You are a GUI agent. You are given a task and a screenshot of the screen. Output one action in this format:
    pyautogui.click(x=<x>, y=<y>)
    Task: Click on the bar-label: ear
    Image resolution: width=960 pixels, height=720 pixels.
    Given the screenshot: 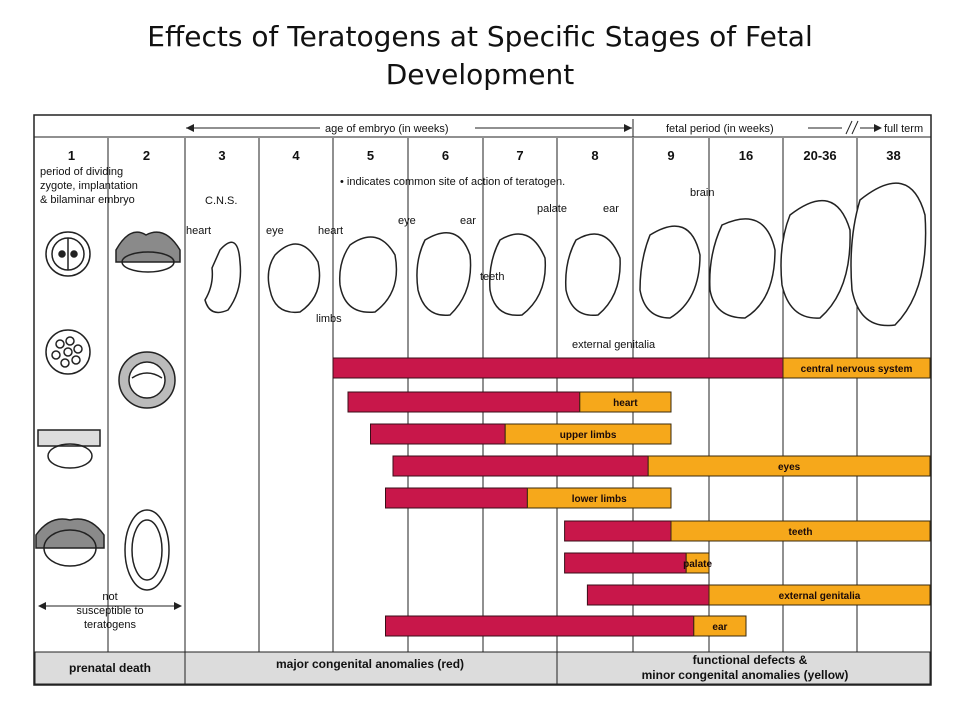 What is the action you would take?
    pyautogui.click(x=719, y=627)
    